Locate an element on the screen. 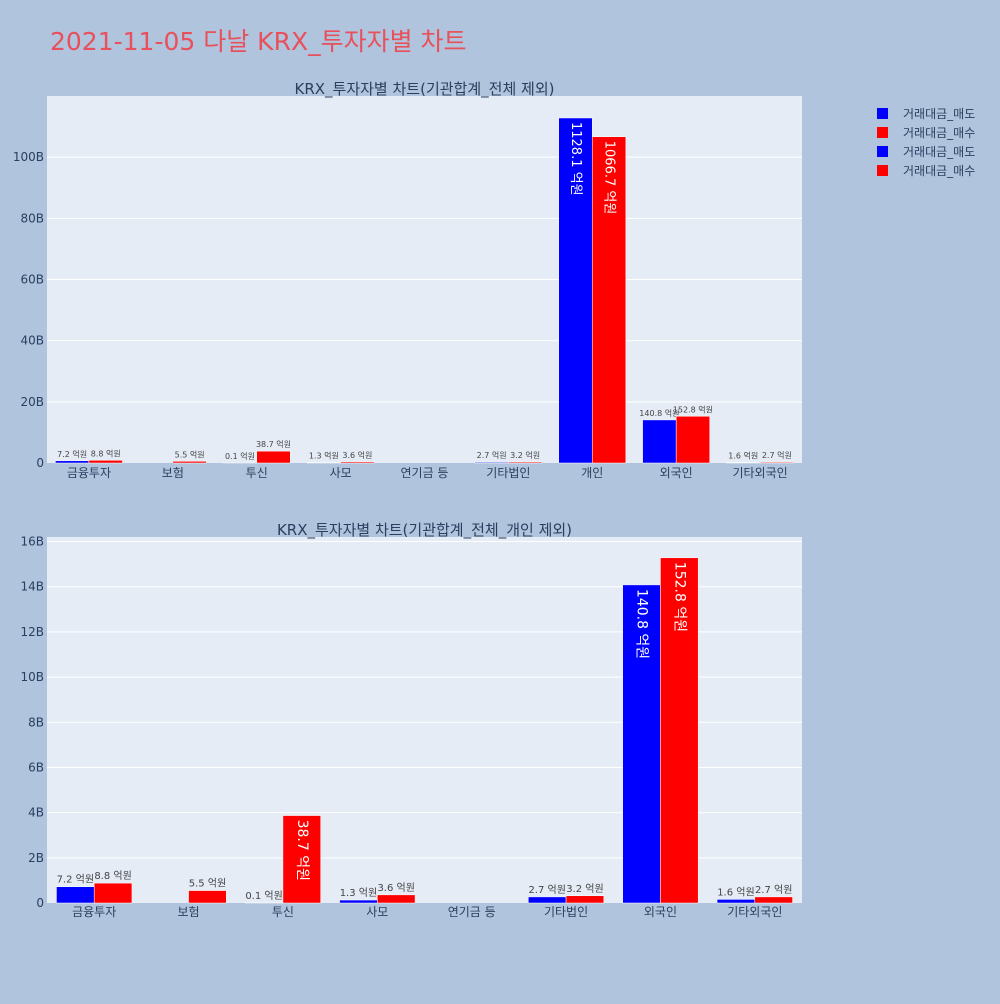  y-tick-label: 100B is located at coordinates (28, 157).